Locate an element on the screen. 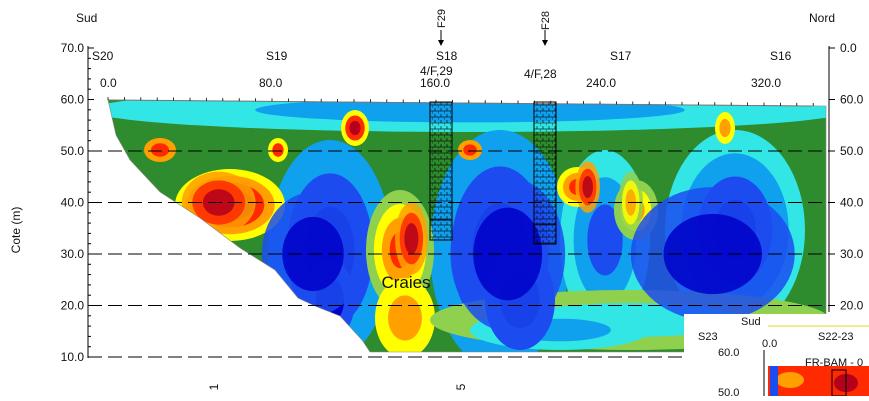 This screenshot has height=401, width=869. inset-section: Sud S23 S22-23 0.0 FR-BAM - 0 60.0 50.0 is located at coordinates (776, 356).